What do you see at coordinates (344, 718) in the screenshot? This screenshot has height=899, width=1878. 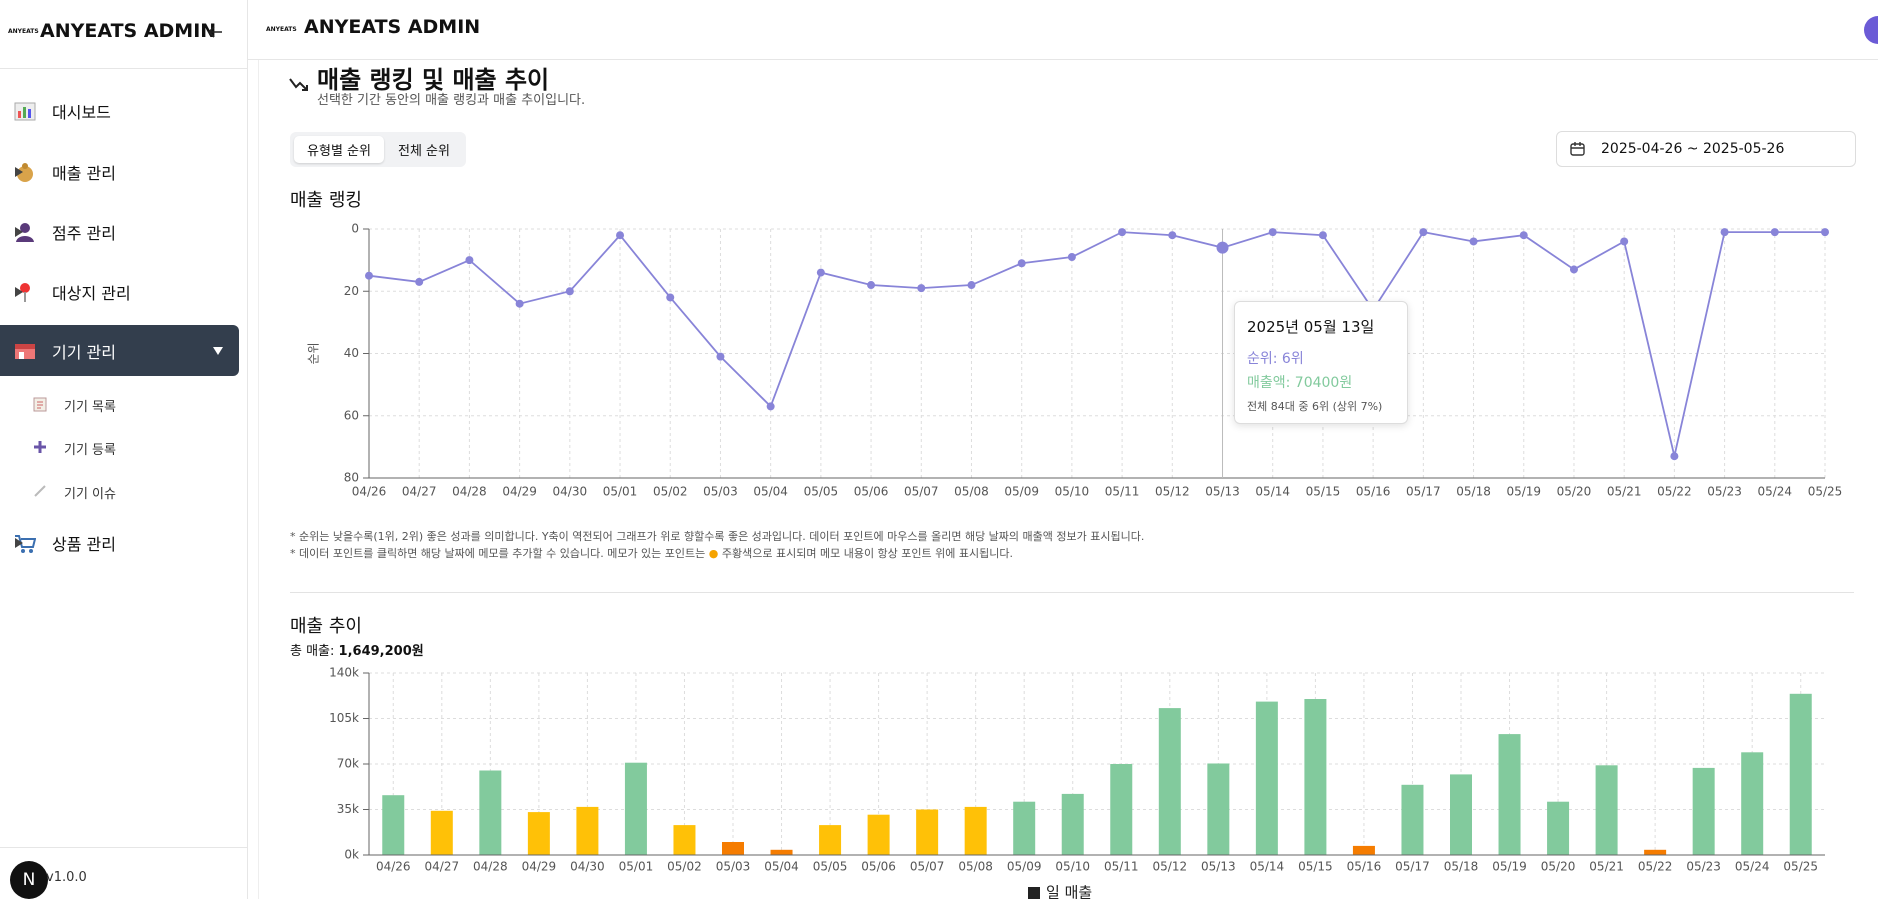 I see `y-tick-label: 105k` at bounding box center [344, 718].